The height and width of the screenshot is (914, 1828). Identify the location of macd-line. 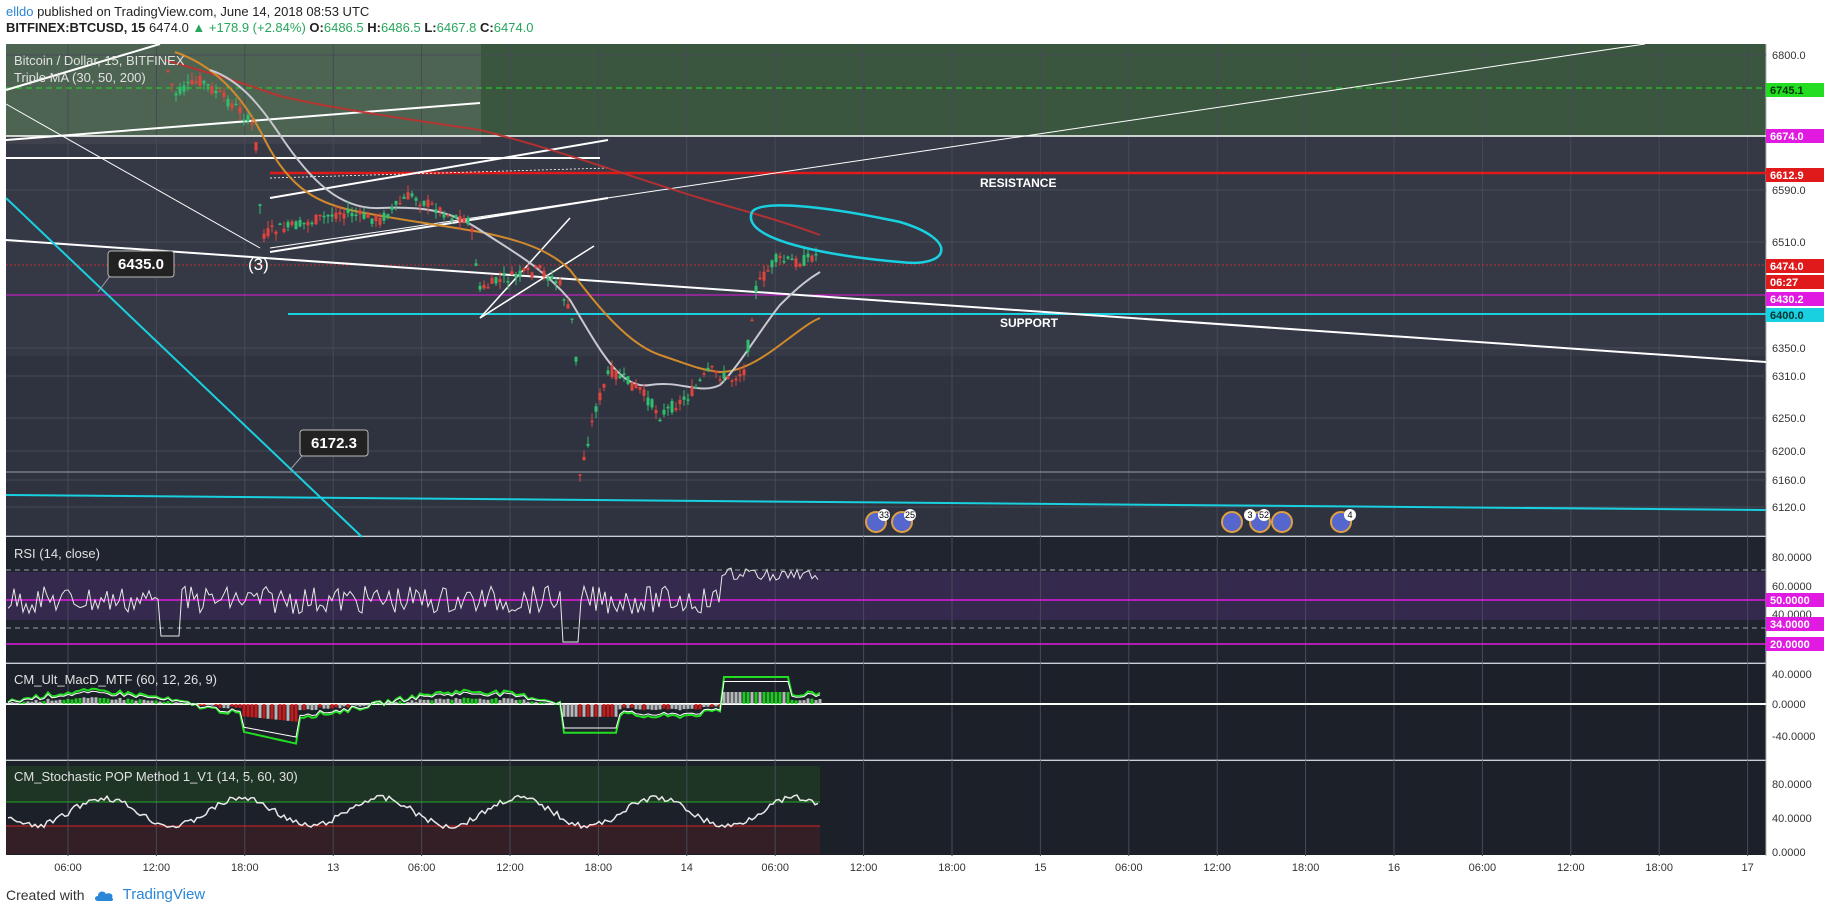
(414, 710).